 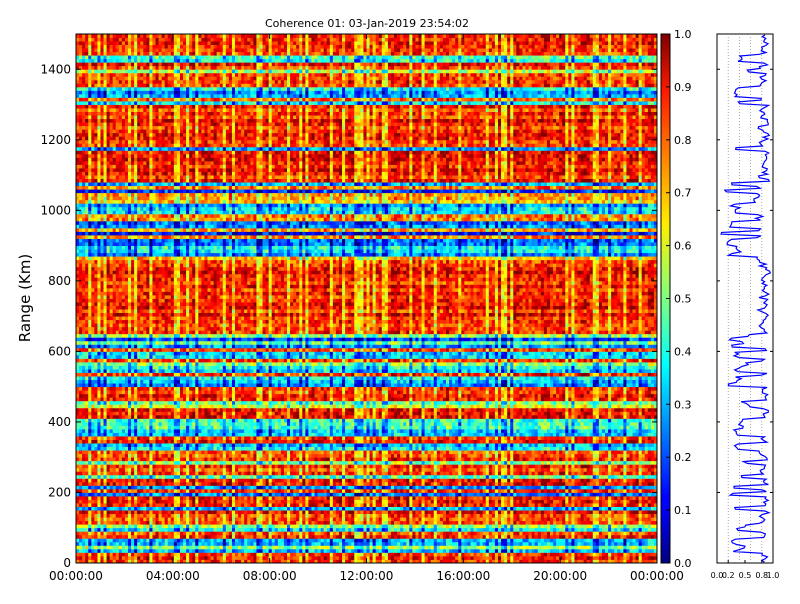 What do you see at coordinates (367, 23) in the screenshot?
I see `chart-title: Coherence 01: 03-Jan-2019 23:54:02` at bounding box center [367, 23].